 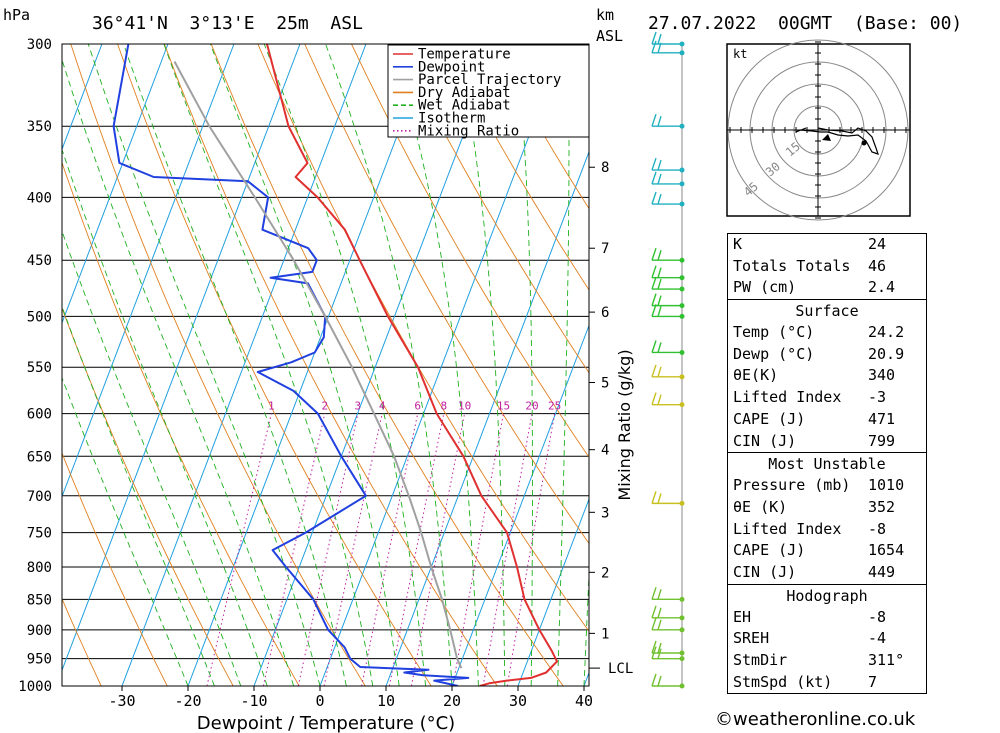 What do you see at coordinates (39, 660) in the screenshot?
I see `pressure-tick-label: 950` at bounding box center [39, 660].